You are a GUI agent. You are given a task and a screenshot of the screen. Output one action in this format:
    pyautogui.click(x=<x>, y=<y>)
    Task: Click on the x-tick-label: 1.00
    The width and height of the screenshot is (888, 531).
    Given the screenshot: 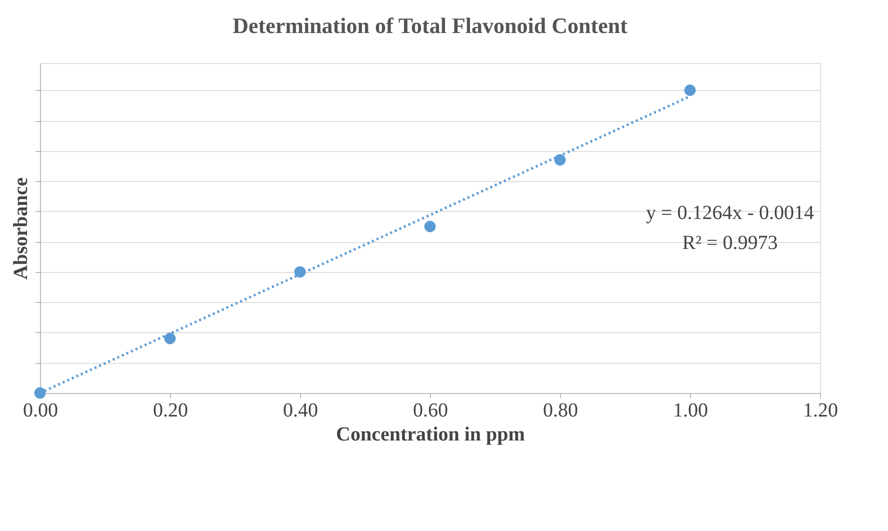 What is the action you would take?
    pyautogui.click(x=690, y=411)
    